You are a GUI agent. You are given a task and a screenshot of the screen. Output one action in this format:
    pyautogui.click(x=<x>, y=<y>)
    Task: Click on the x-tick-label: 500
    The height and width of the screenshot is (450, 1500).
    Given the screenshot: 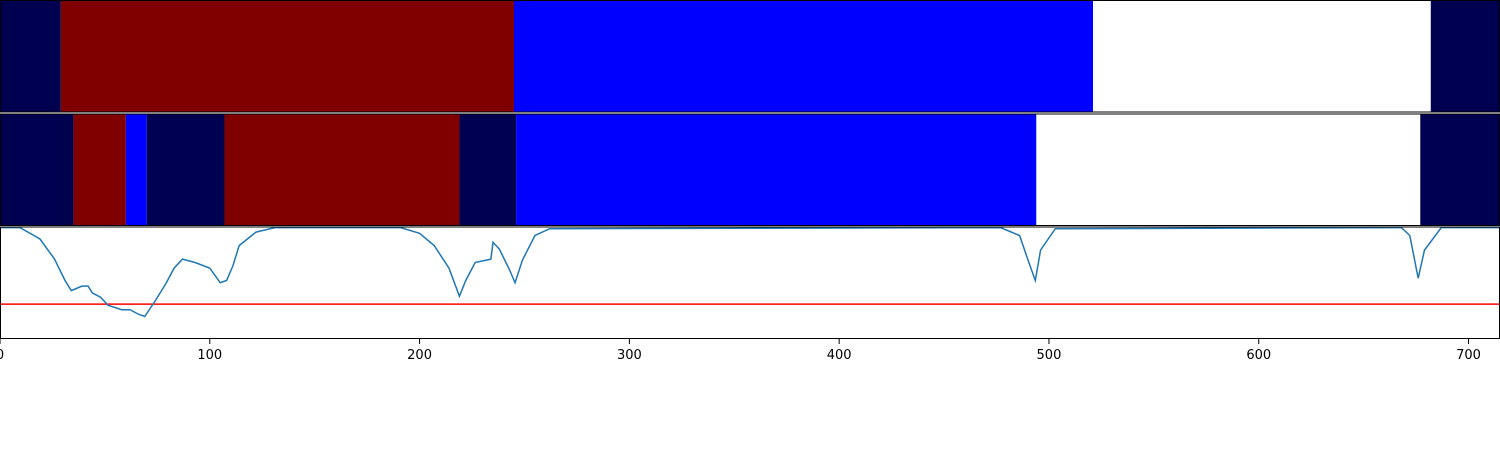 What is the action you would take?
    pyautogui.click(x=1049, y=355)
    